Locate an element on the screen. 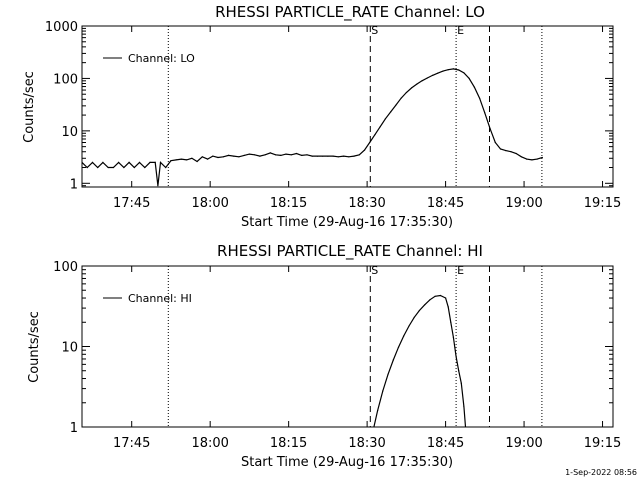 Image resolution: width=640 pixels, height=480 pixels. y-tick-label: 10 is located at coordinates (69, 348).